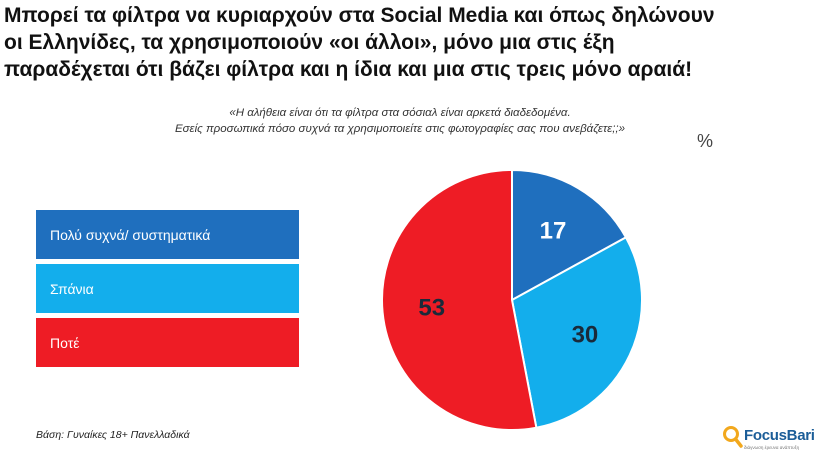 This screenshot has height=457, width=820. What do you see at coordinates (167, 288) in the screenshot?
I see `legend-item-rarely: Σπάνια` at bounding box center [167, 288].